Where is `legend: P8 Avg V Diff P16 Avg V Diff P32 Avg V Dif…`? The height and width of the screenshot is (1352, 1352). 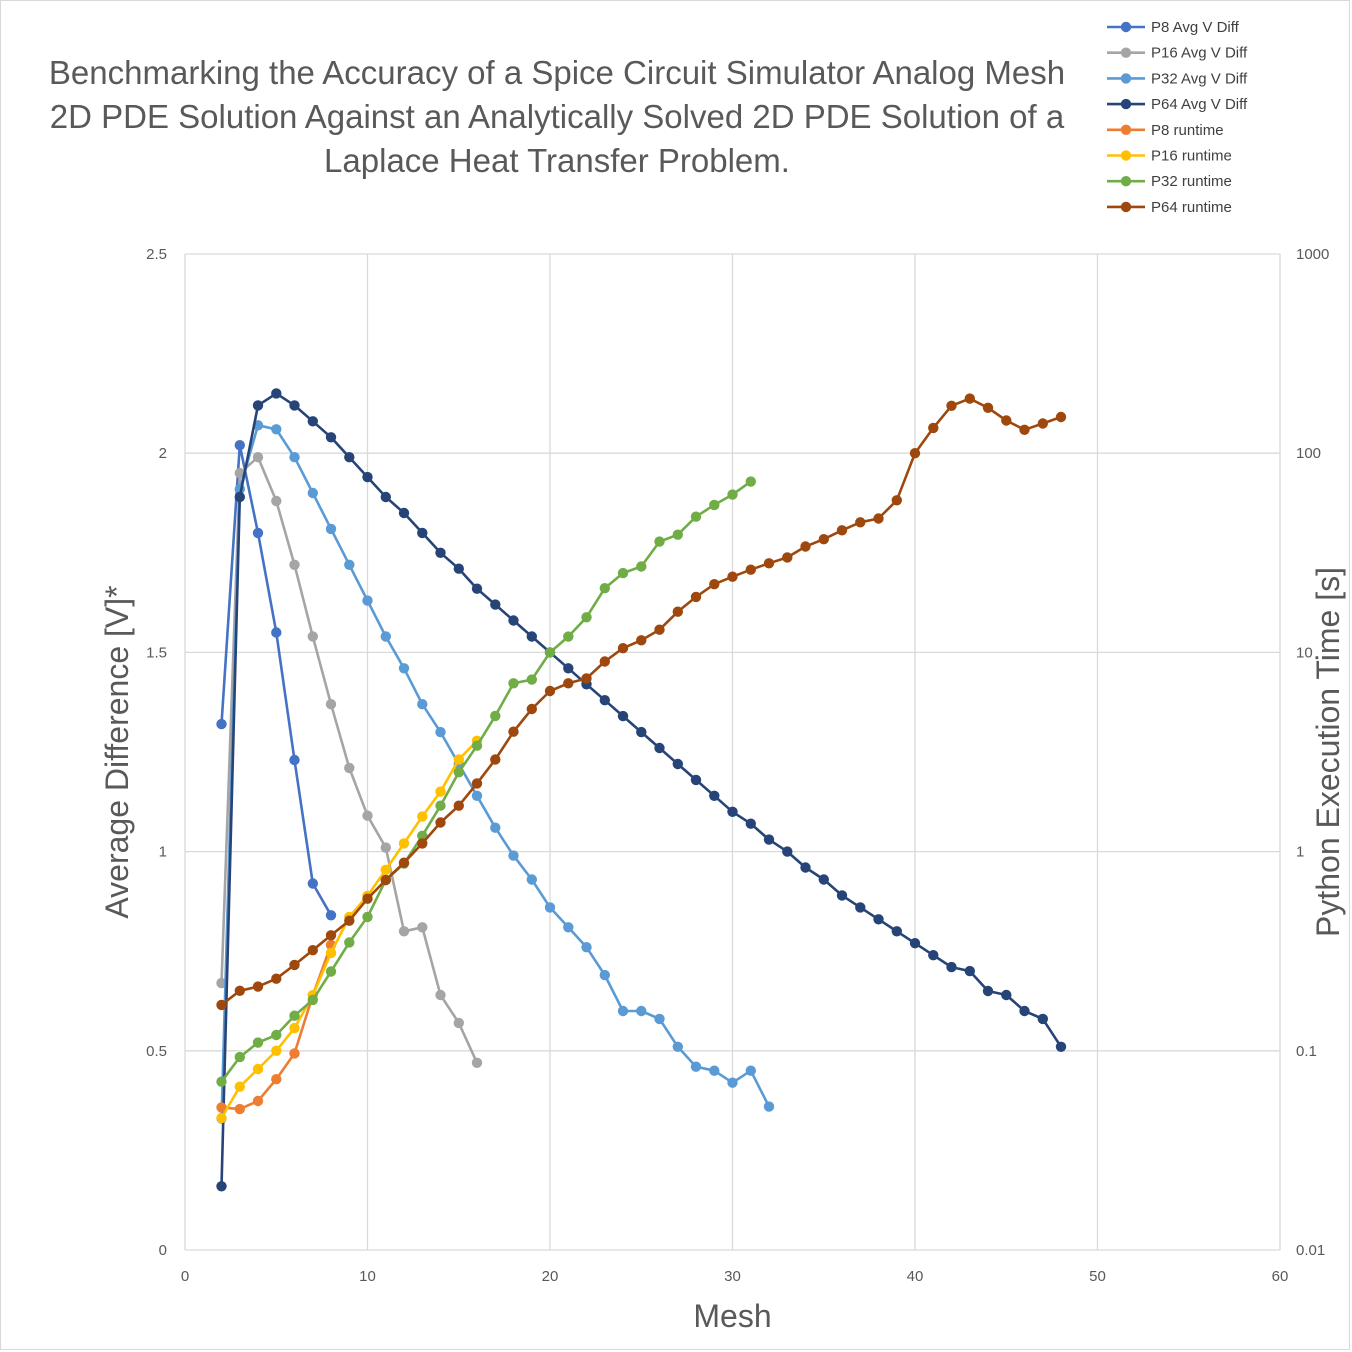
legend: P8 Avg V Diff P16 Avg V Diff P32 Avg V Dif… is located at coordinates (1177, 117).